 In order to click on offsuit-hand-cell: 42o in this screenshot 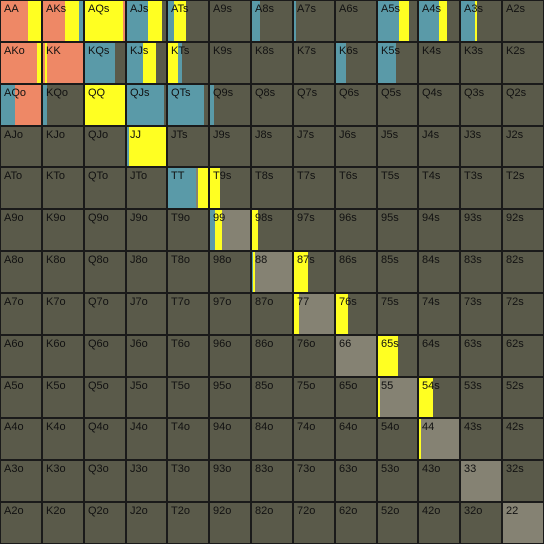, I will do `click(439, 523)`.